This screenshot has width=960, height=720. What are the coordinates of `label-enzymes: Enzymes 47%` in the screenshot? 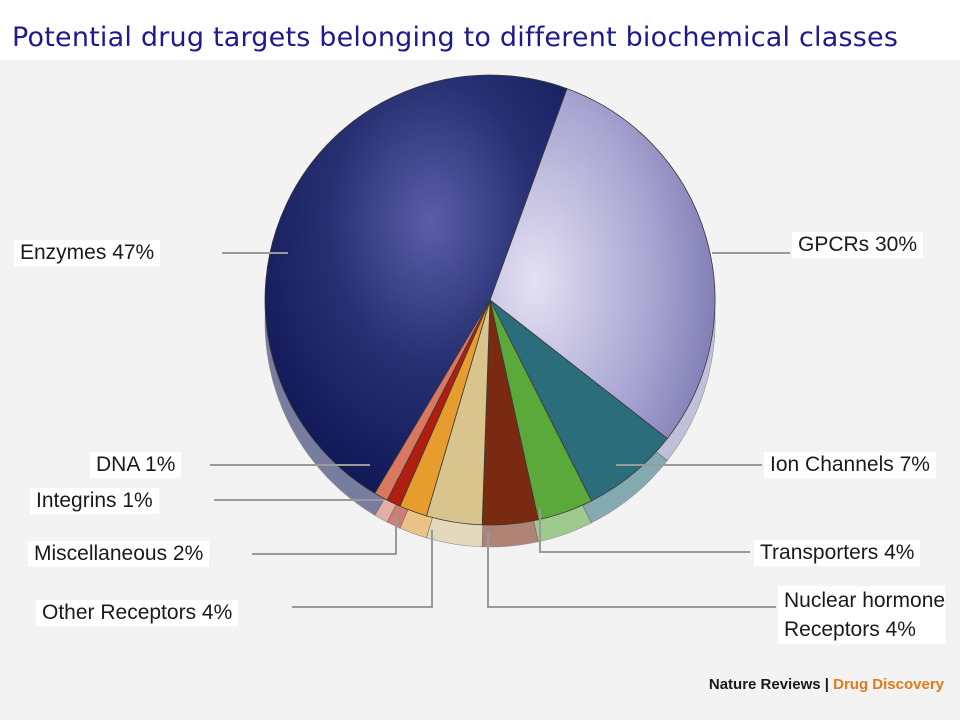 It's located at (87, 253).